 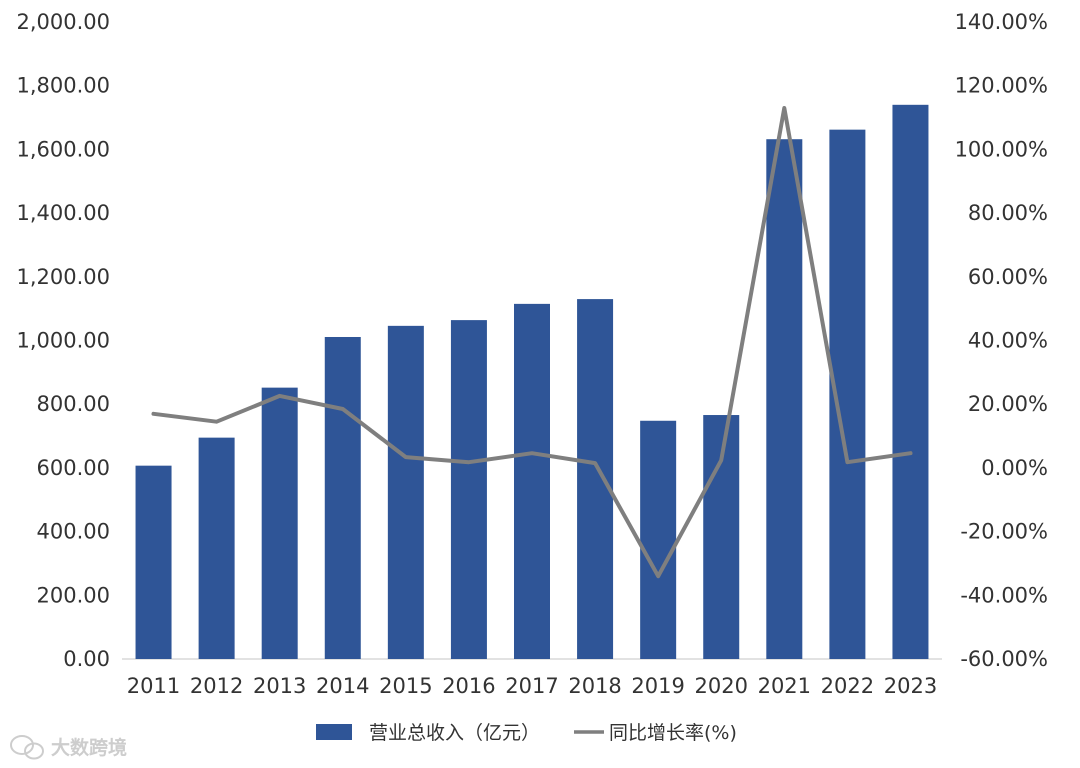 I want to click on x-axis-tick-label: 2013, so click(x=279, y=686).